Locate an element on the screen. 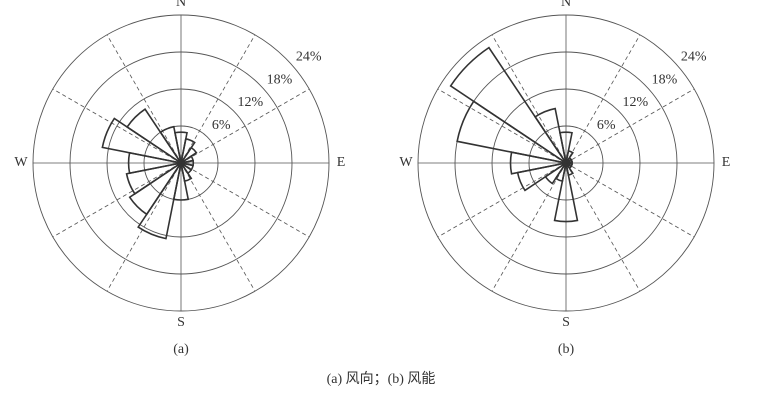 This screenshot has width=762, height=413. chart-title: (b) is located at coordinates (566, 349).